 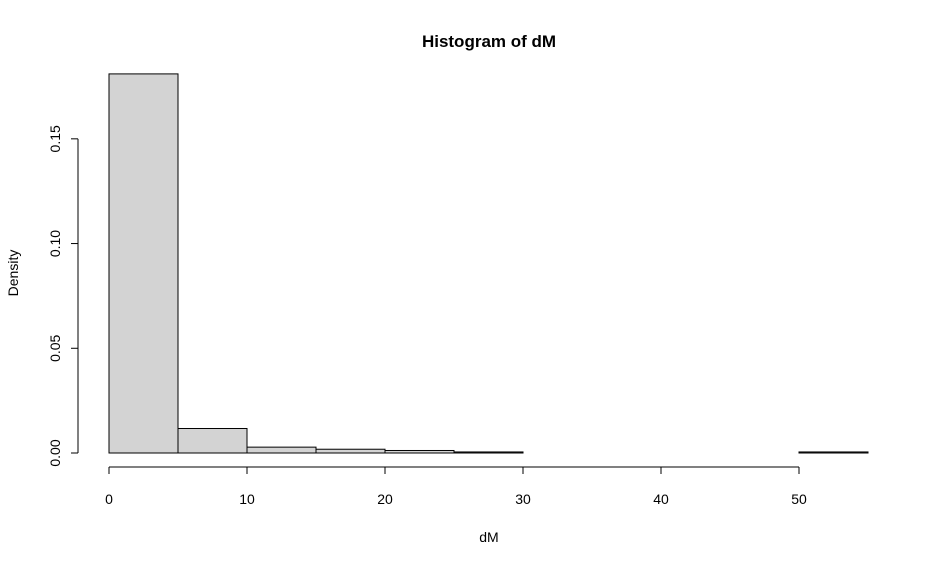 I want to click on y-tick-label: 0.15, so click(x=55, y=138).